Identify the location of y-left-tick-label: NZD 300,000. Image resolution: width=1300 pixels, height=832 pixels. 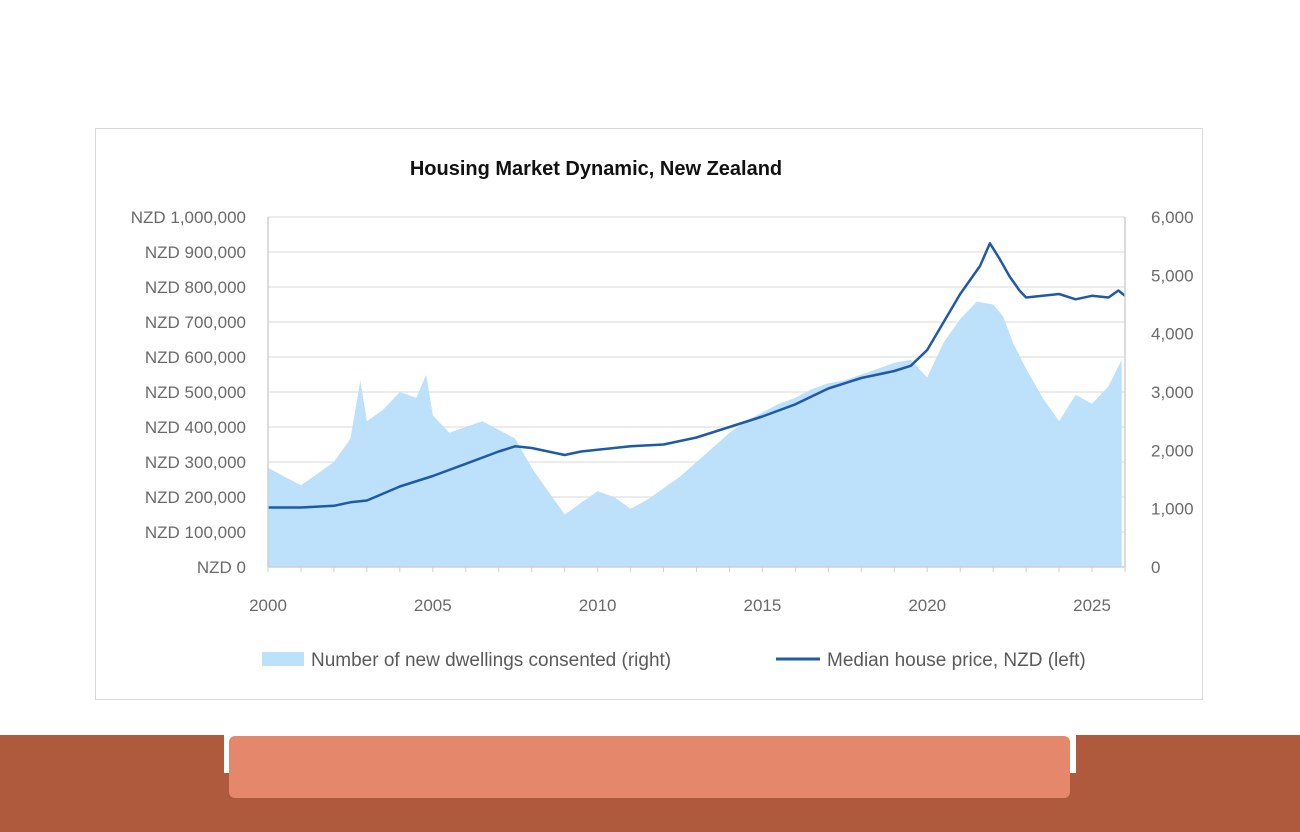
(195, 462).